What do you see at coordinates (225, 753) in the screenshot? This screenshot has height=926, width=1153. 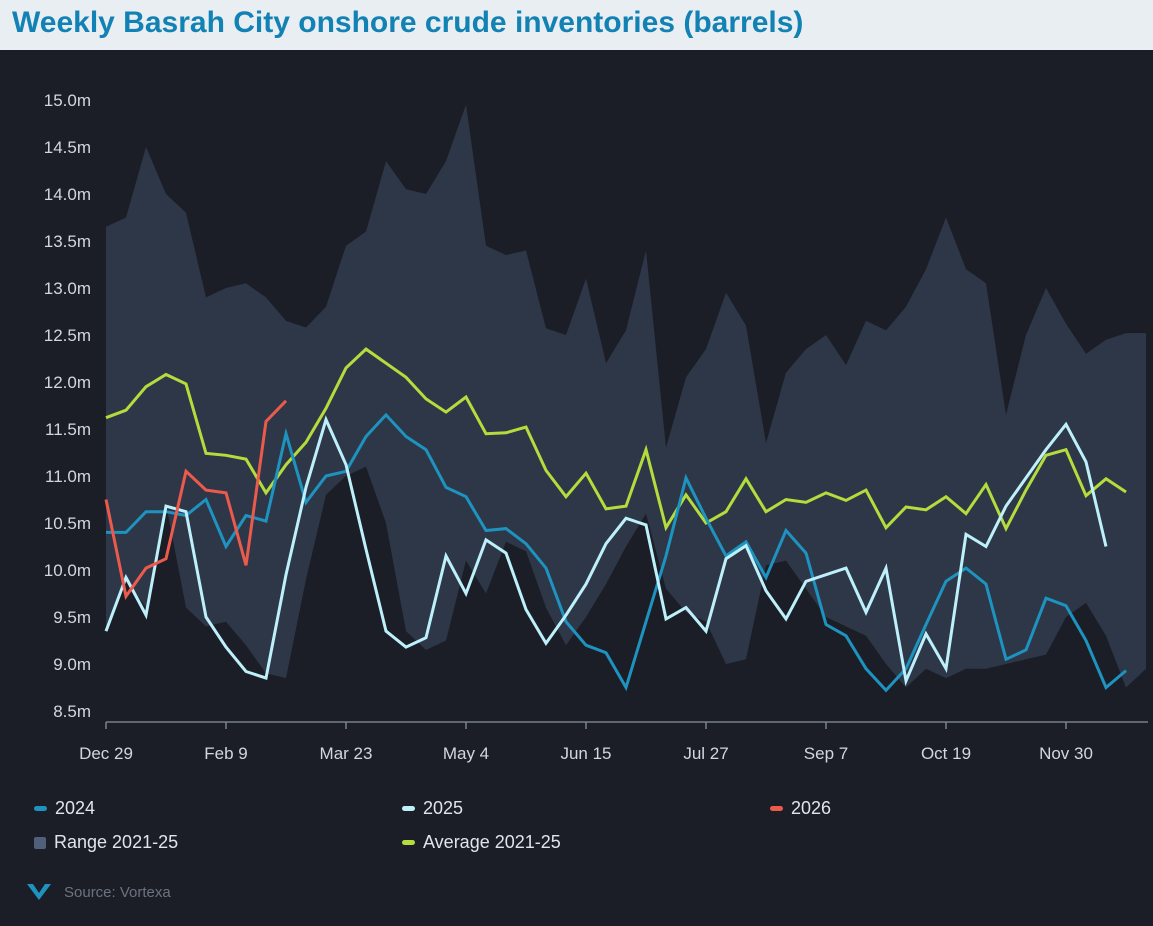 I see `x-tick-label: Feb 9` at bounding box center [225, 753].